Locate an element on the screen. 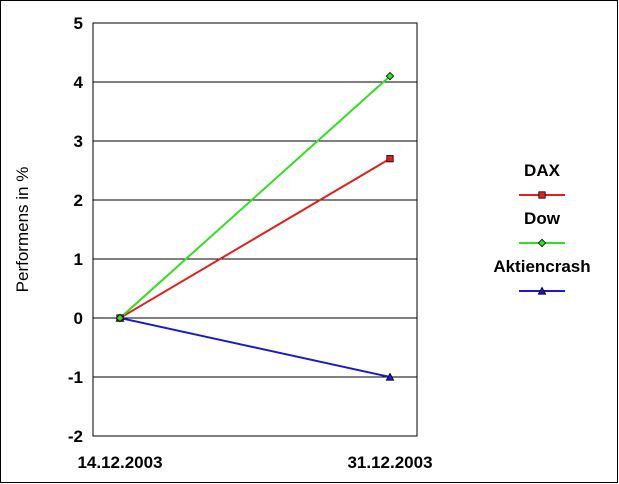 The image size is (619, 484). legend: DAX Dow Aktiencrash is located at coordinates (542, 228).